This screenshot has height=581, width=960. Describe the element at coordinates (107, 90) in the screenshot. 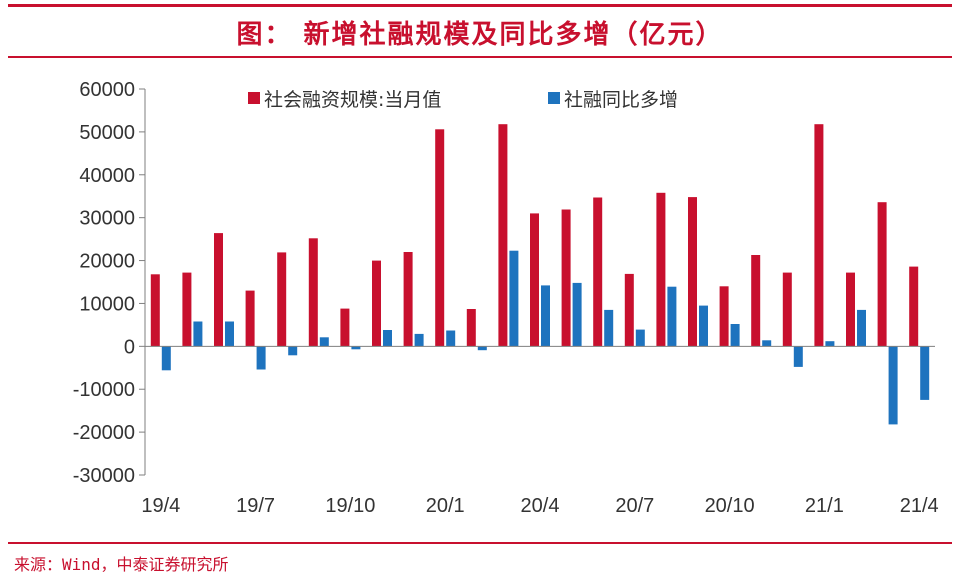

I see `y-tick-label: 60000` at that location.